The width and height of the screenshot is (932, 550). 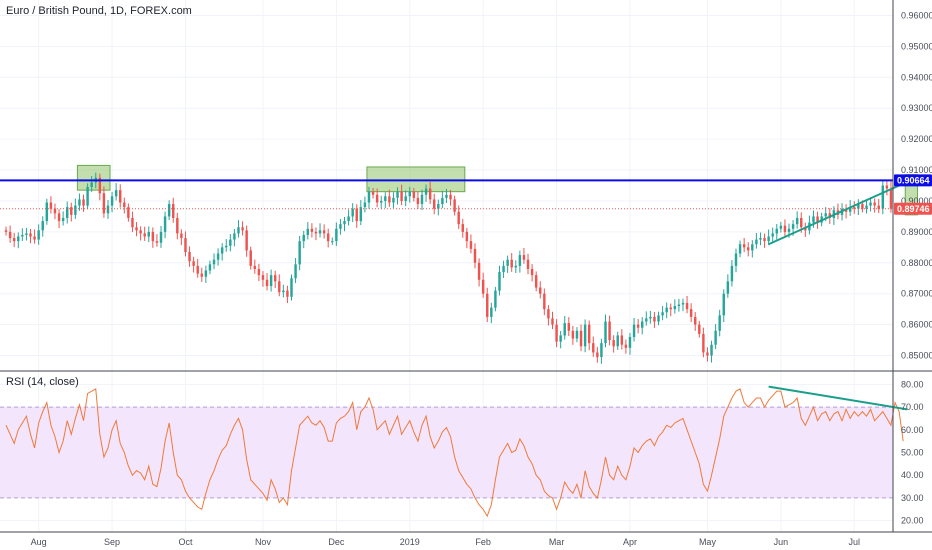 What do you see at coordinates (916, 263) in the screenshot?
I see `price-tick-label: 0.88000` at bounding box center [916, 263].